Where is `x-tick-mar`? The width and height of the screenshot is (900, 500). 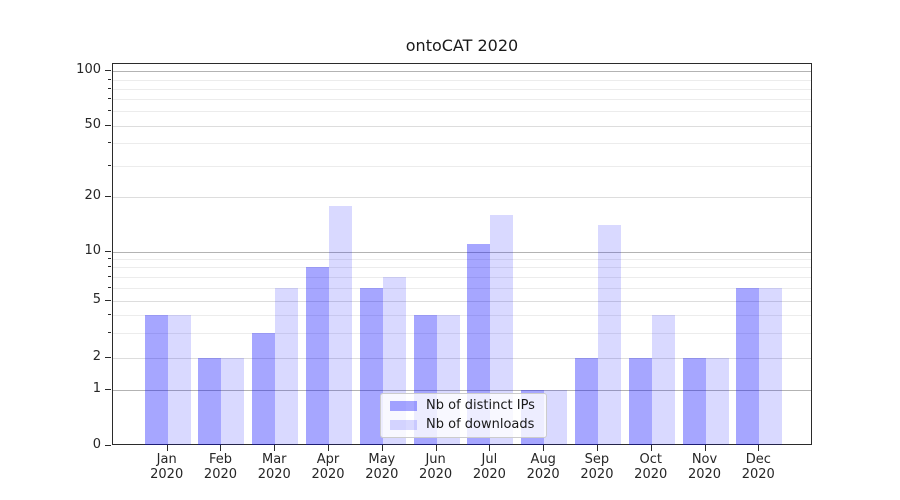
x-tick-mar is located at coordinates (275, 448).